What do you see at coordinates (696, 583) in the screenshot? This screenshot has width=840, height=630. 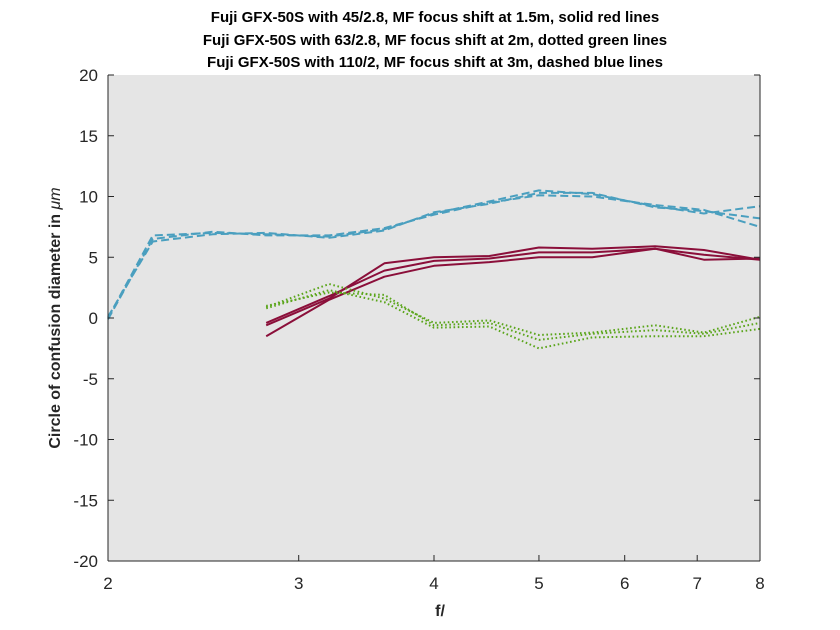 I see `x-tick-label: 7` at bounding box center [696, 583].